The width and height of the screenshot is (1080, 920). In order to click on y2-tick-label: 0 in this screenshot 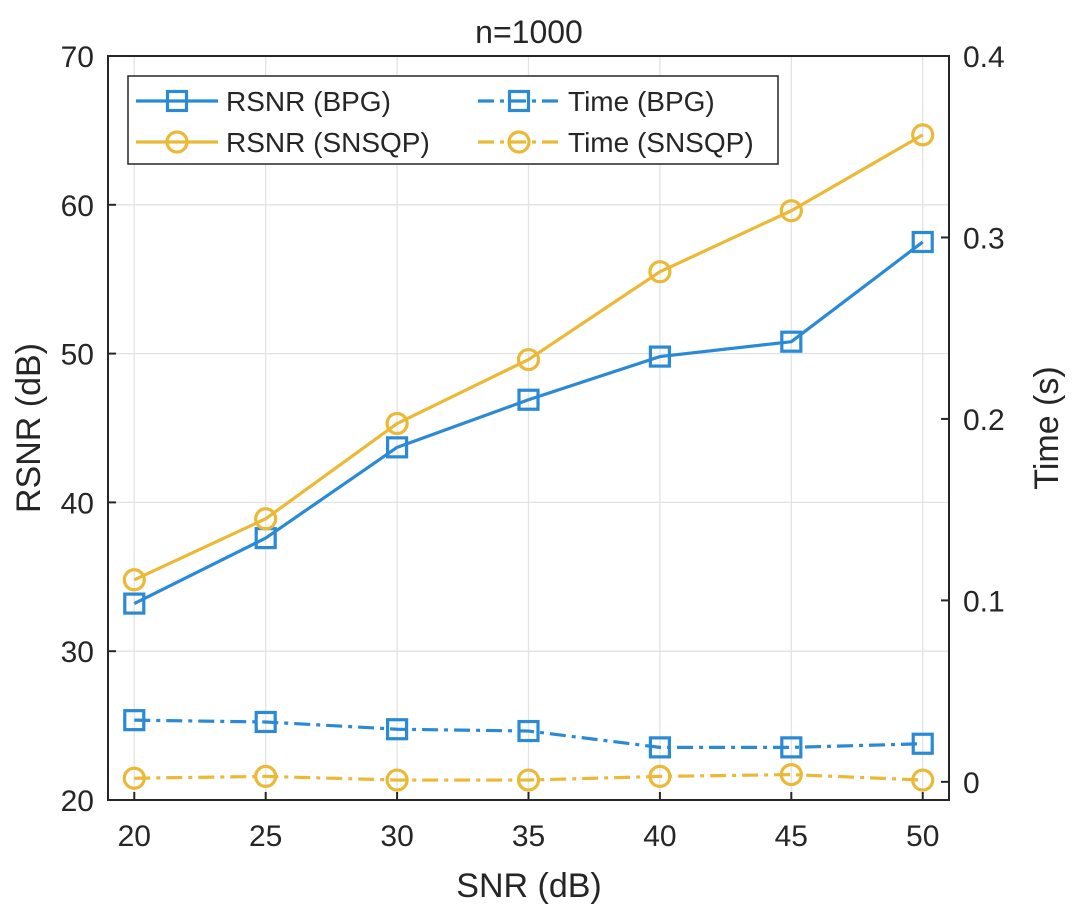, I will do `click(971, 783)`.